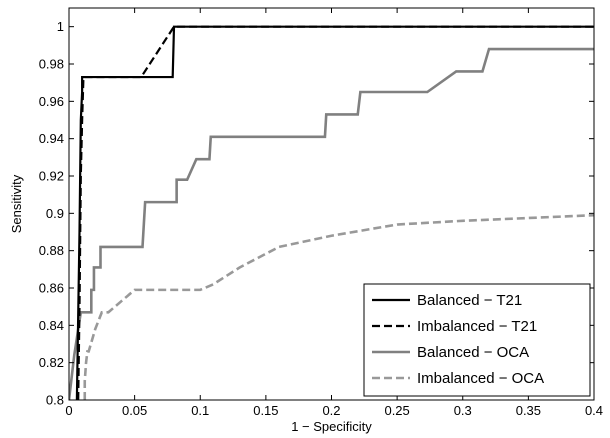  What do you see at coordinates (396, 410) in the screenshot?
I see `x-tick-label: 0.25` at bounding box center [396, 410].